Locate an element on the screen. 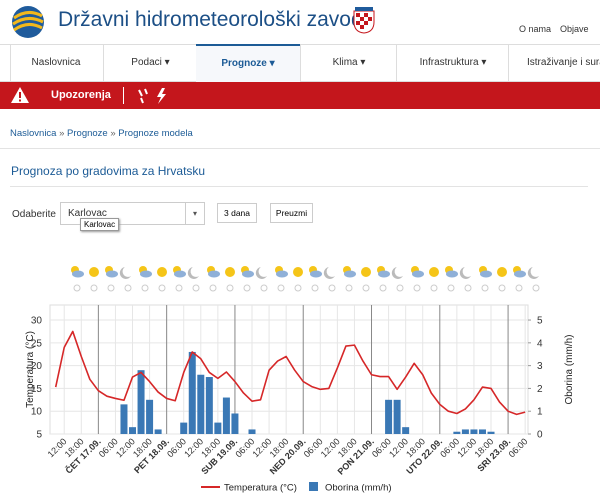  button: Preuzmi is located at coordinates (291, 213).